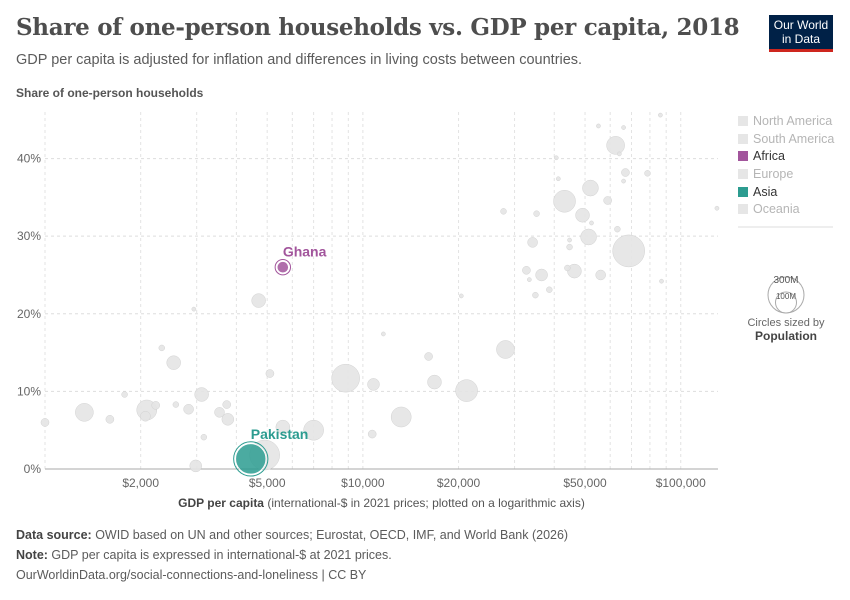 This screenshot has height=600, width=850. I want to click on legend-label: Africa, so click(769, 156).